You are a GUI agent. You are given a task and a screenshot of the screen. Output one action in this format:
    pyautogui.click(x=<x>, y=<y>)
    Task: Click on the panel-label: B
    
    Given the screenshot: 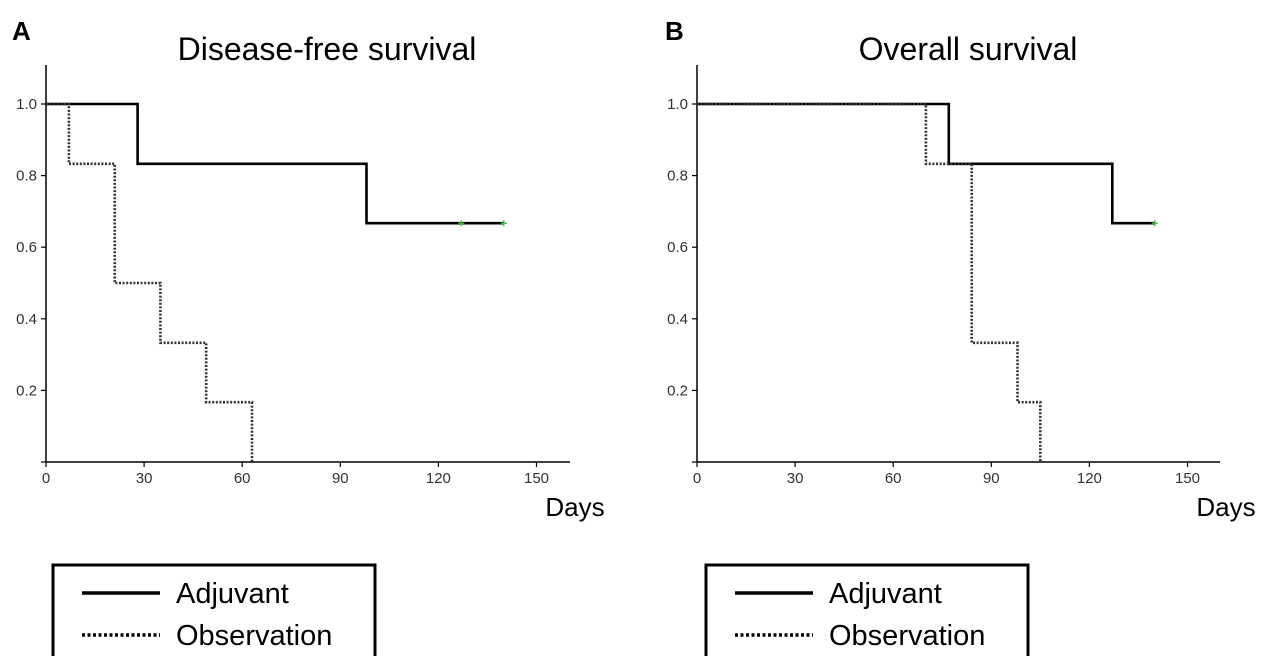 What is the action you would take?
    pyautogui.click(x=674, y=31)
    